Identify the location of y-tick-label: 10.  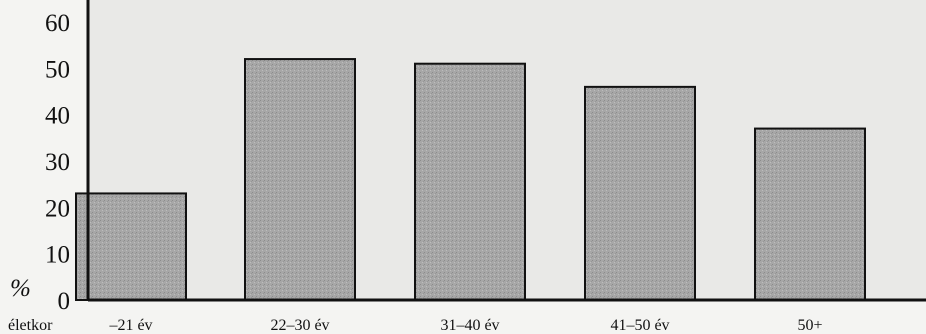
(57, 255).